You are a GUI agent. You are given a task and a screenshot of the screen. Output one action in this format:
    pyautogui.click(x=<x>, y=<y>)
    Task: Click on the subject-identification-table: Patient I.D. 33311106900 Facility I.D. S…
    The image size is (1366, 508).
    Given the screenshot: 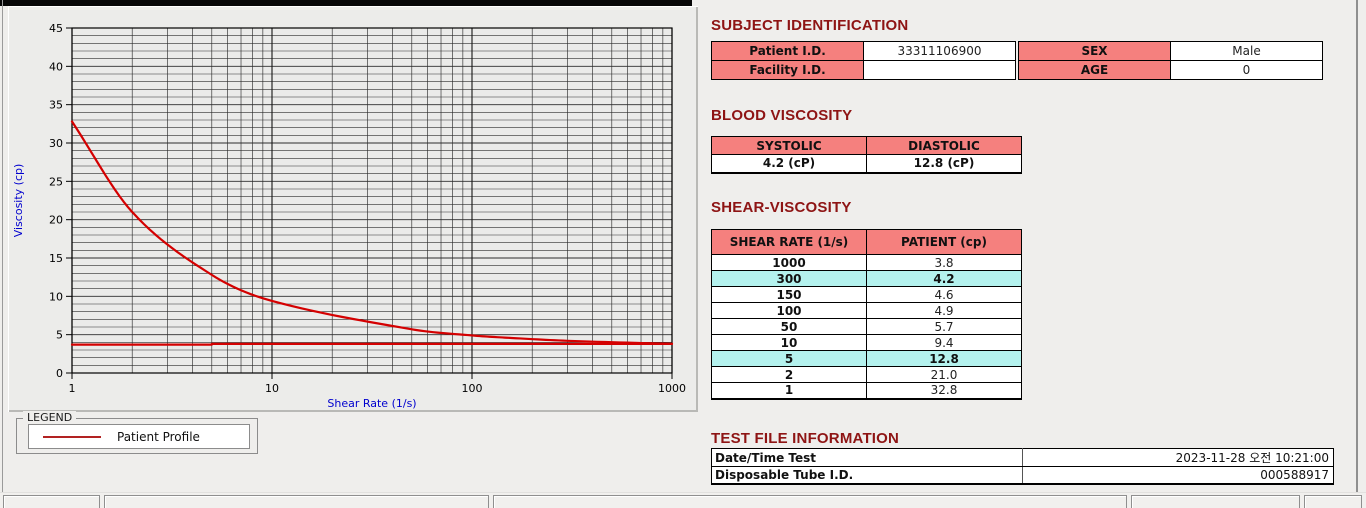 What is the action you would take?
    pyautogui.click(x=1017, y=60)
    